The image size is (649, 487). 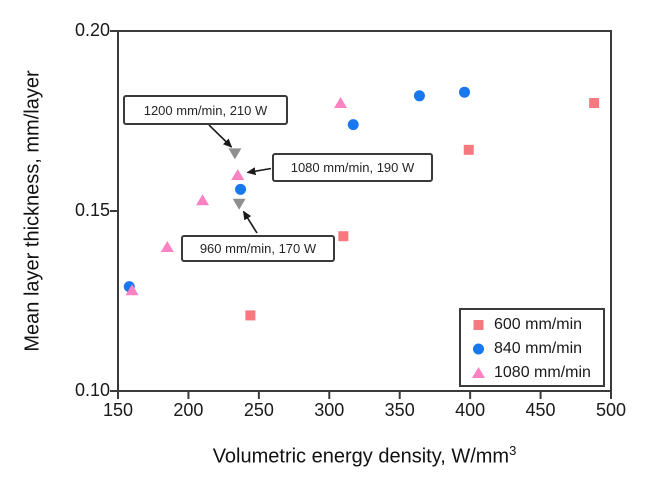 I want to click on y-tick-label: 0.10, so click(x=92, y=390).